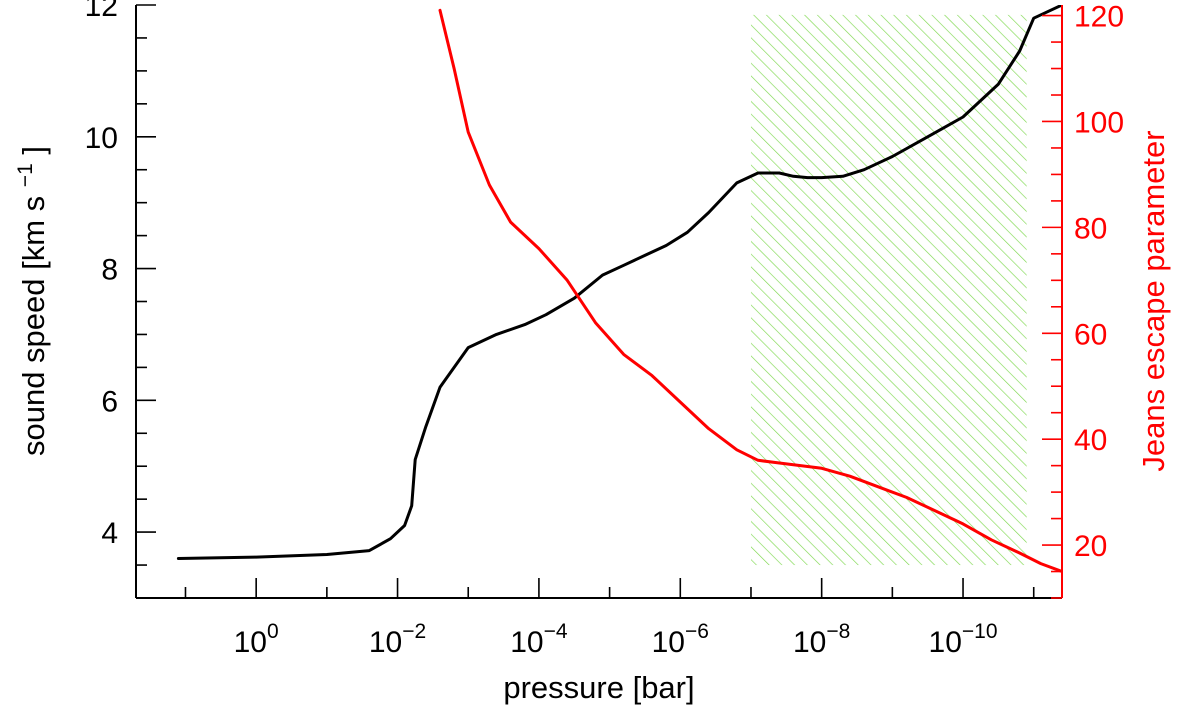  Describe the element at coordinates (697, 631) in the screenshot. I see `x-tick-label-exp: −6` at that location.